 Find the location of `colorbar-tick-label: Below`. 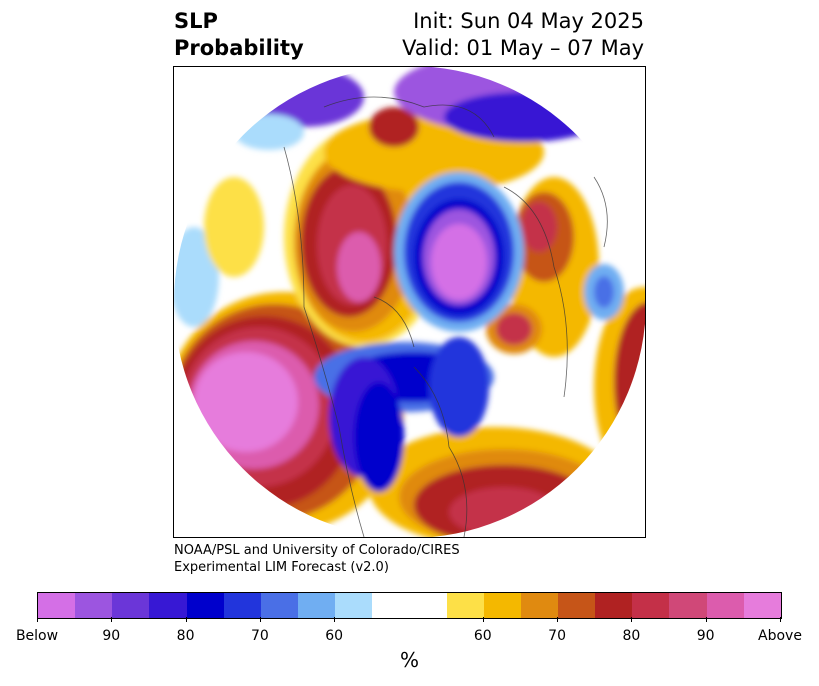

colorbar-tick-label: Below is located at coordinates (37, 636).